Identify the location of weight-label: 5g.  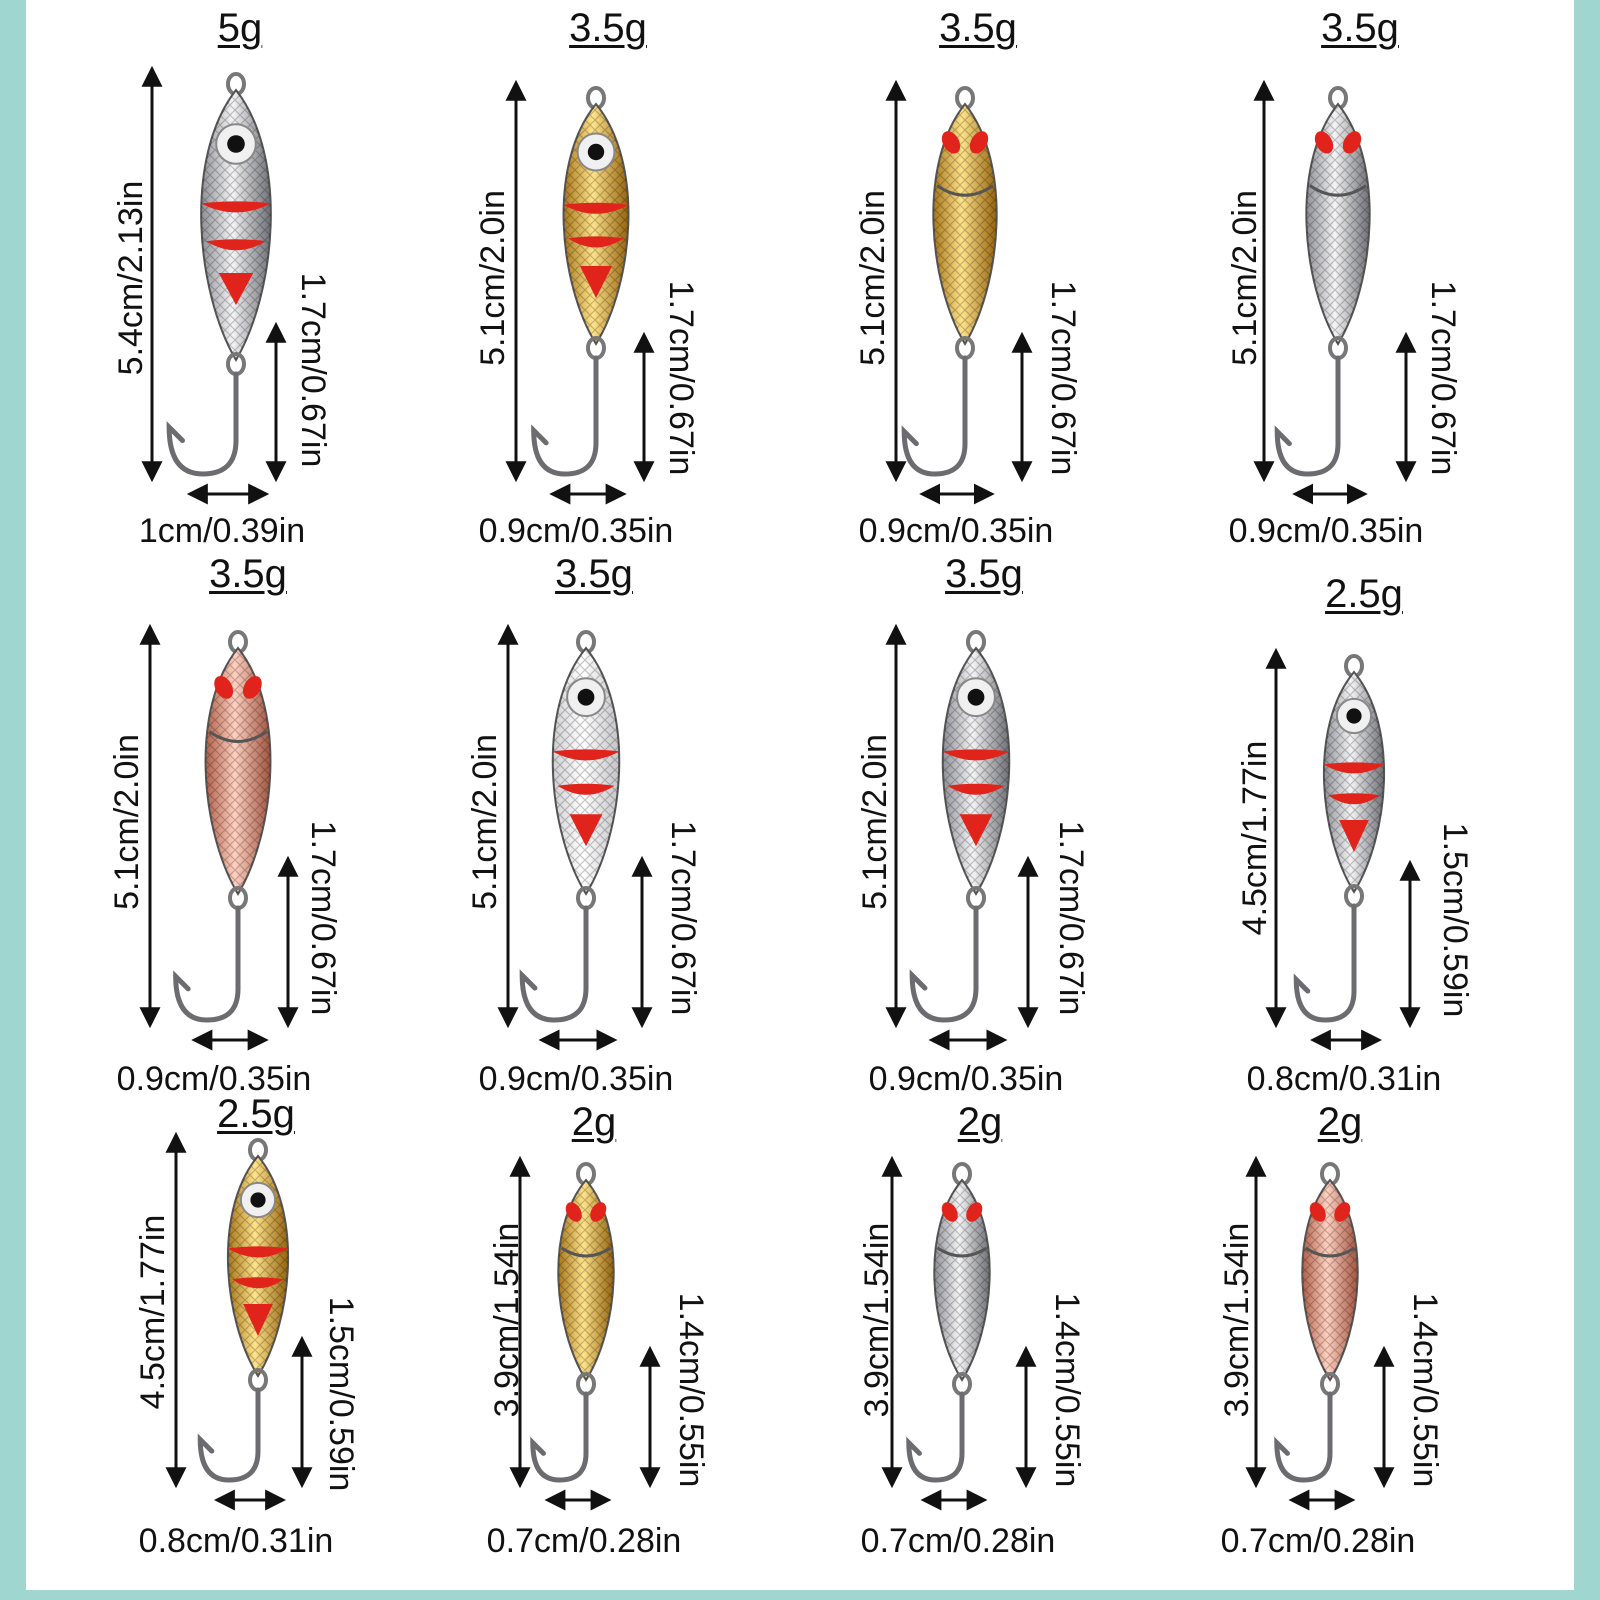
(240, 28).